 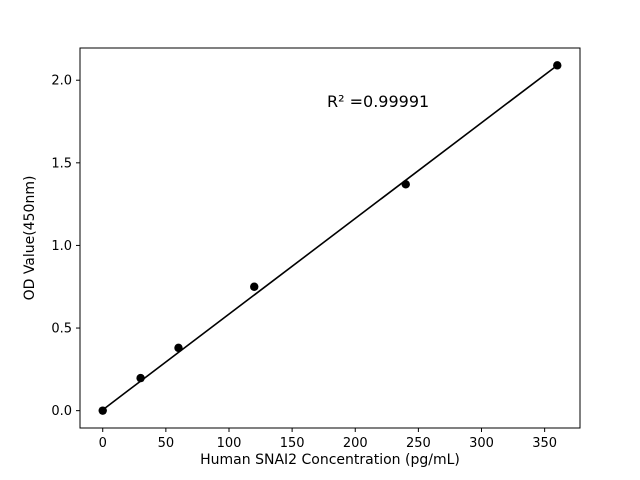 What do you see at coordinates (418, 443) in the screenshot?
I see `x-tick-label: 250` at bounding box center [418, 443].